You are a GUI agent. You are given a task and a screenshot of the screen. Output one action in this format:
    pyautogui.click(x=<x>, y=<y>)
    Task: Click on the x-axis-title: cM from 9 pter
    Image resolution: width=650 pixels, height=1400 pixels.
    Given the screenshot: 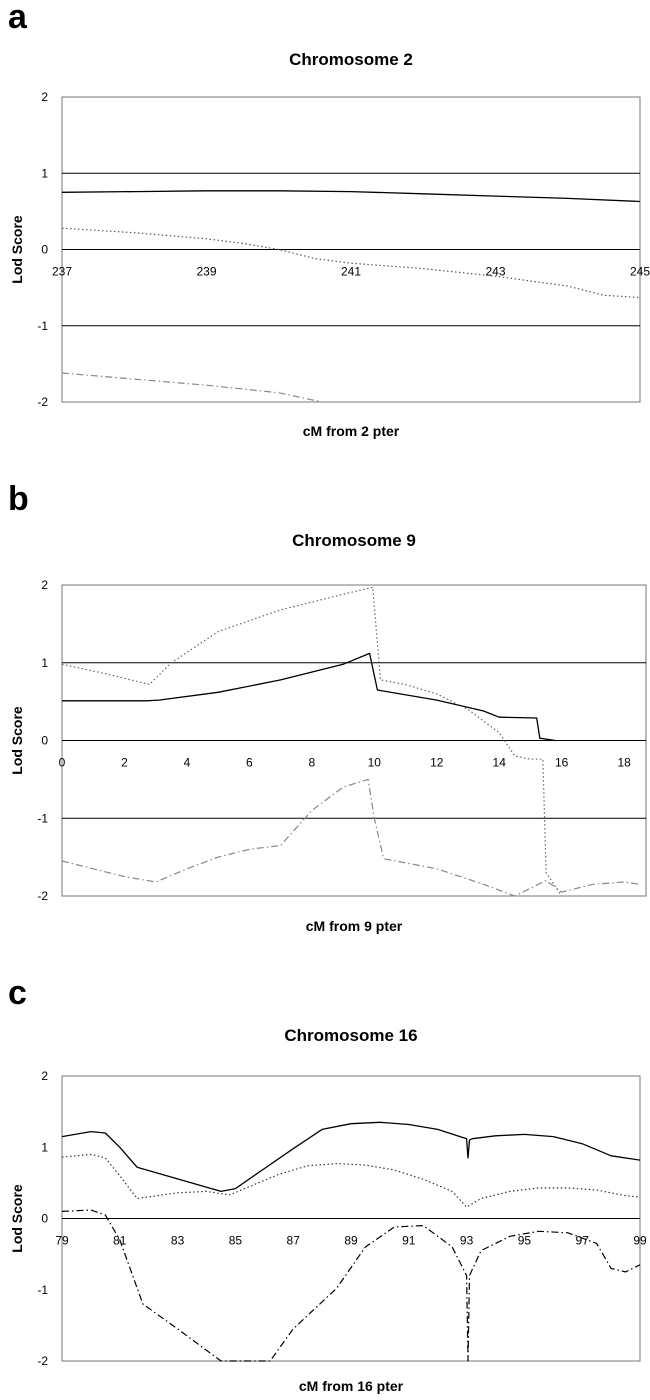 What is the action you would take?
    pyautogui.click(x=354, y=926)
    